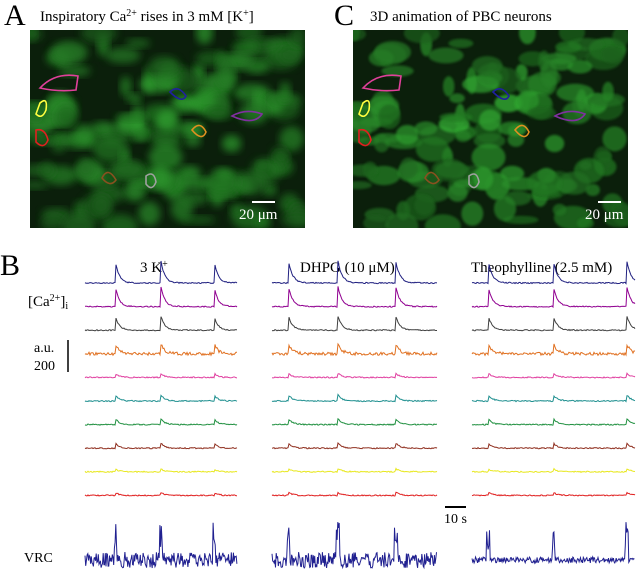  Describe the element at coordinates (258, 215) in the screenshot. I see `scale-label: 20 μm` at that location.